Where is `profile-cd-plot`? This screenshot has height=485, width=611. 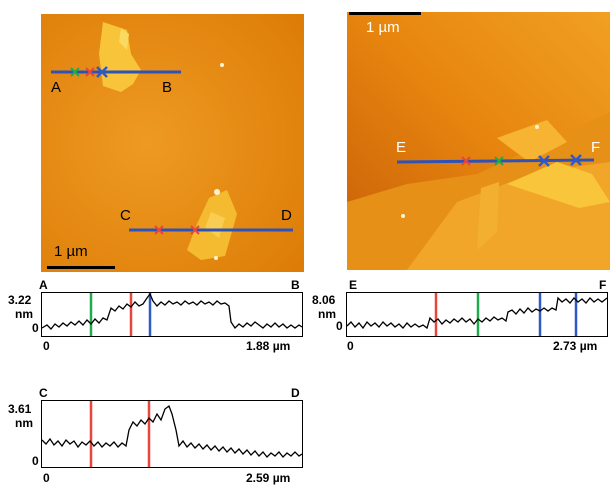
profile-cd-plot is located at coordinates (172, 434).